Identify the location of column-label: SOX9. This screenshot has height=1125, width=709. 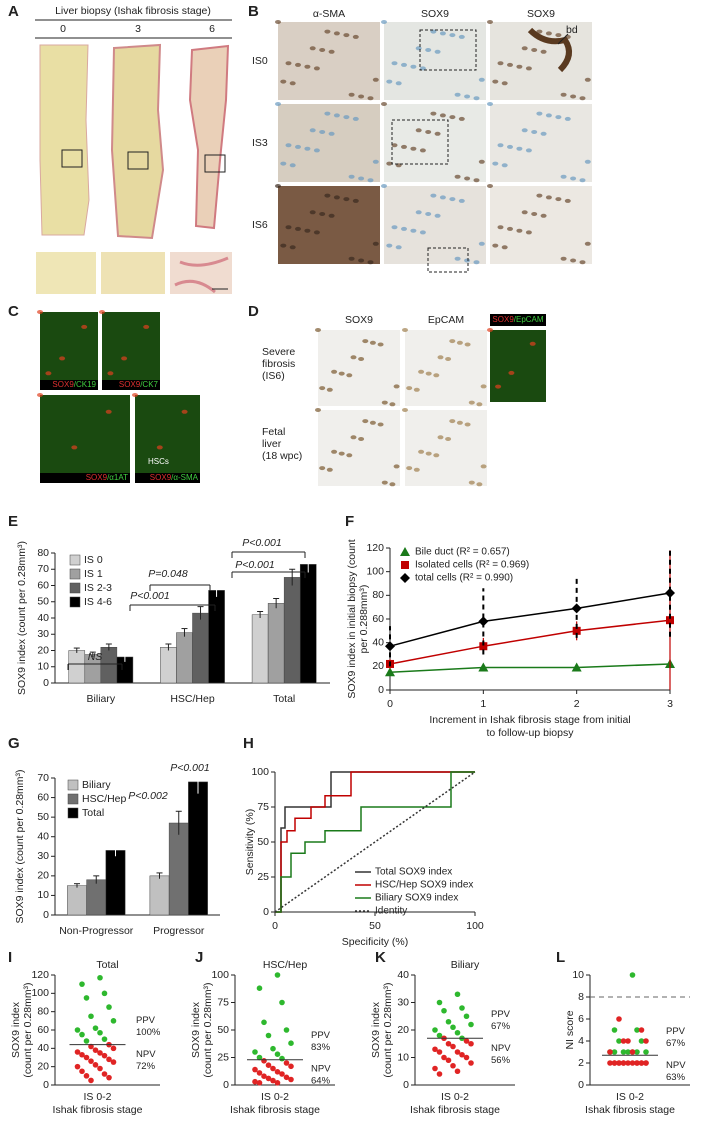
(359, 320).